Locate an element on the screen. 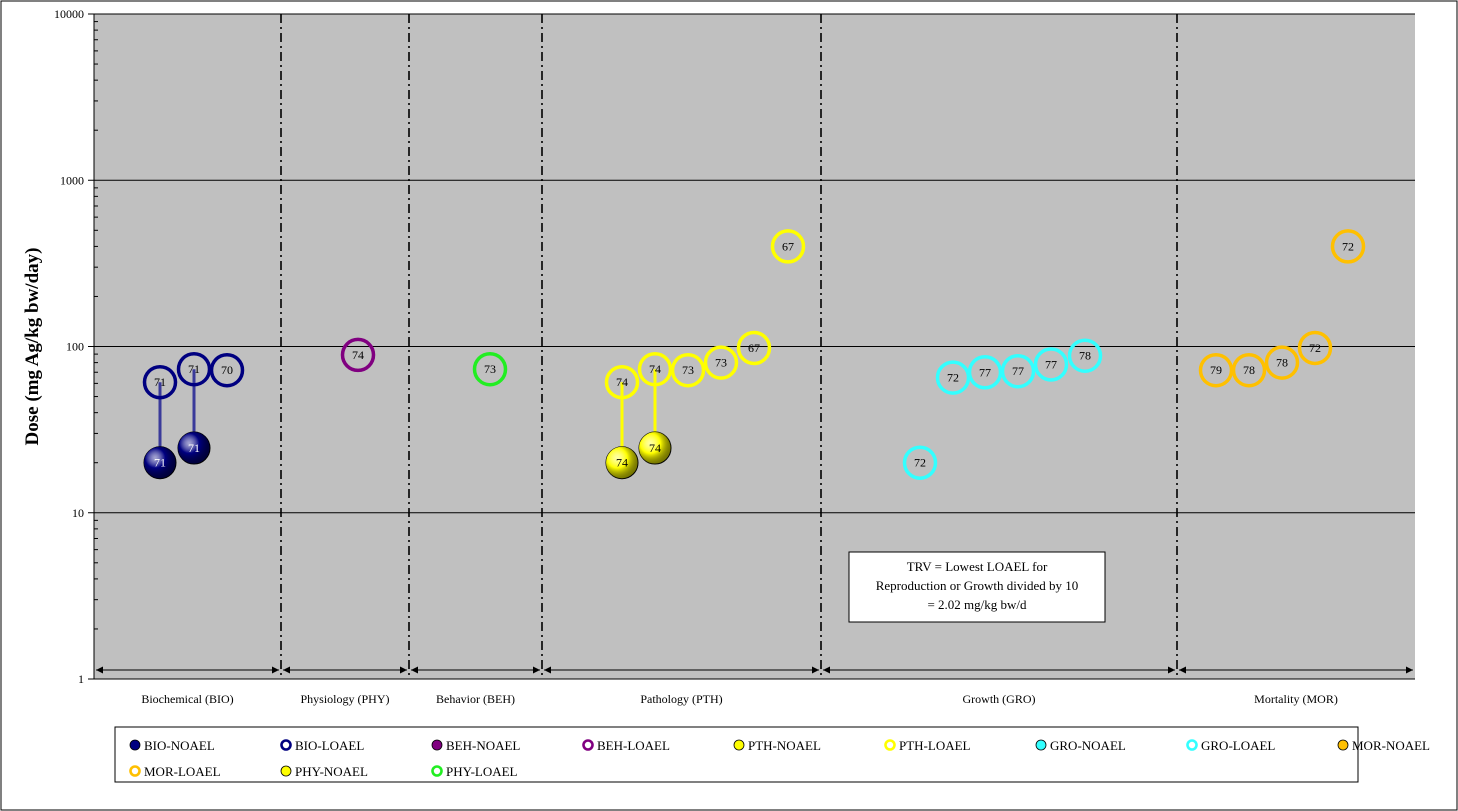 The width and height of the screenshot is (1458, 811). category-label-gro: Growth (GRO) is located at coordinates (999, 699).